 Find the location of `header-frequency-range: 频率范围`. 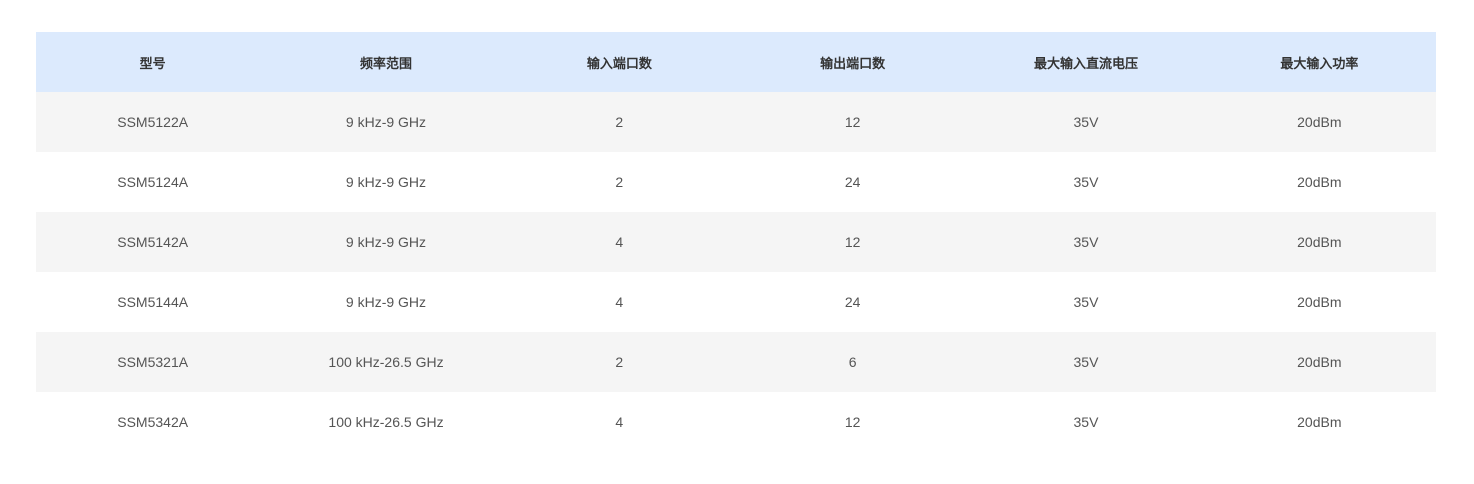

header-frequency-range: 频率范围 is located at coordinates (386, 62).